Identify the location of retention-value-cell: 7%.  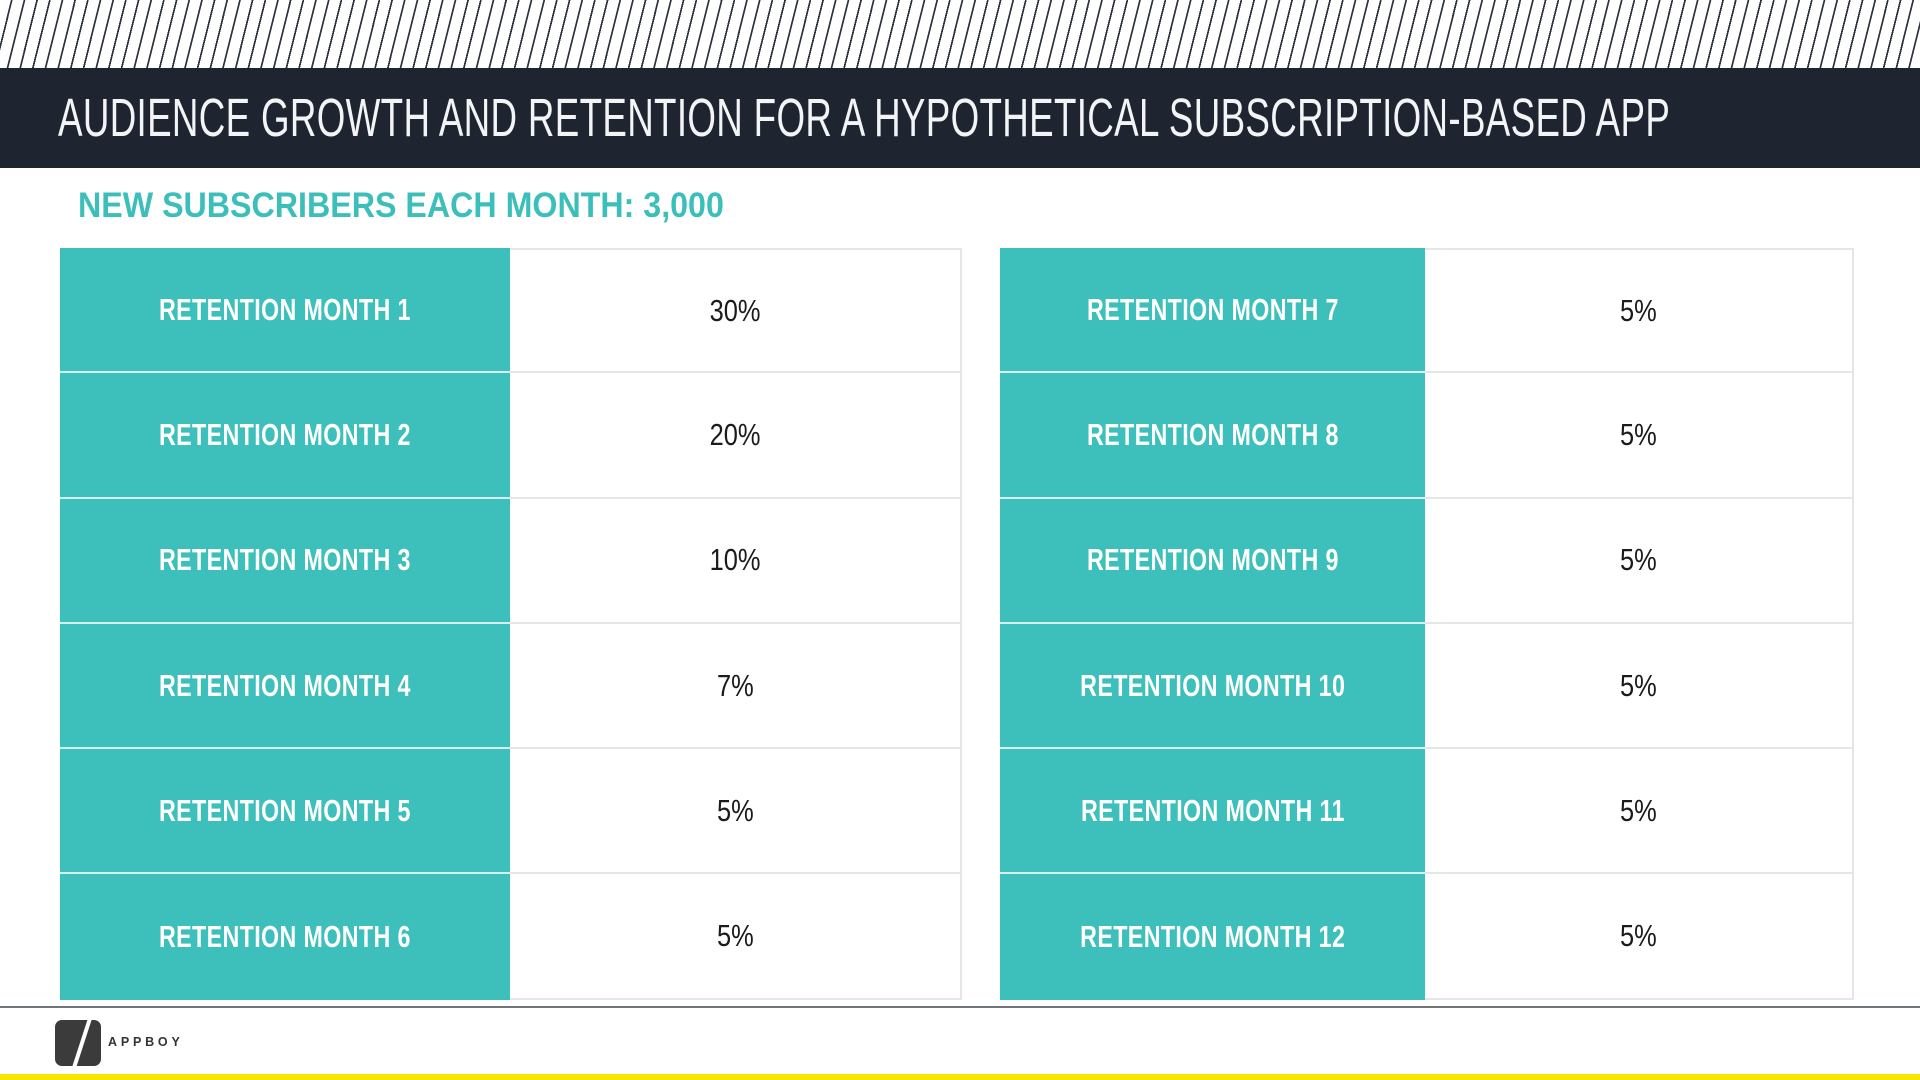
(736, 686).